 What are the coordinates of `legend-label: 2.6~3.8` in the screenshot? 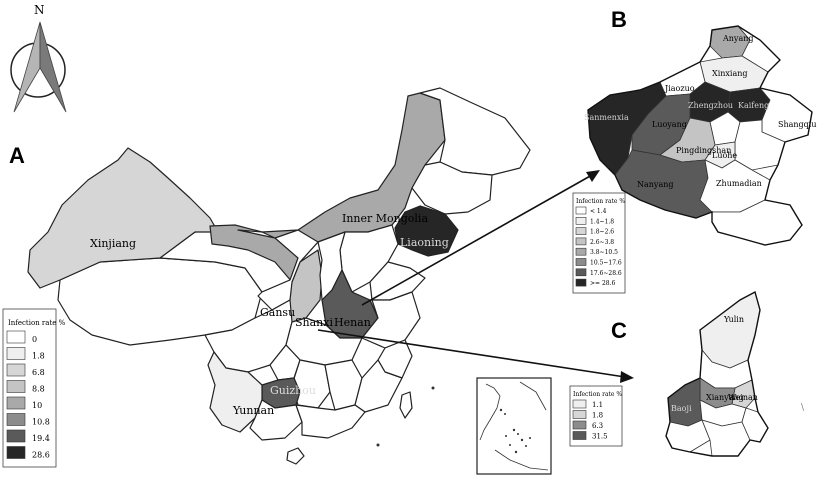 It's located at (602, 242).